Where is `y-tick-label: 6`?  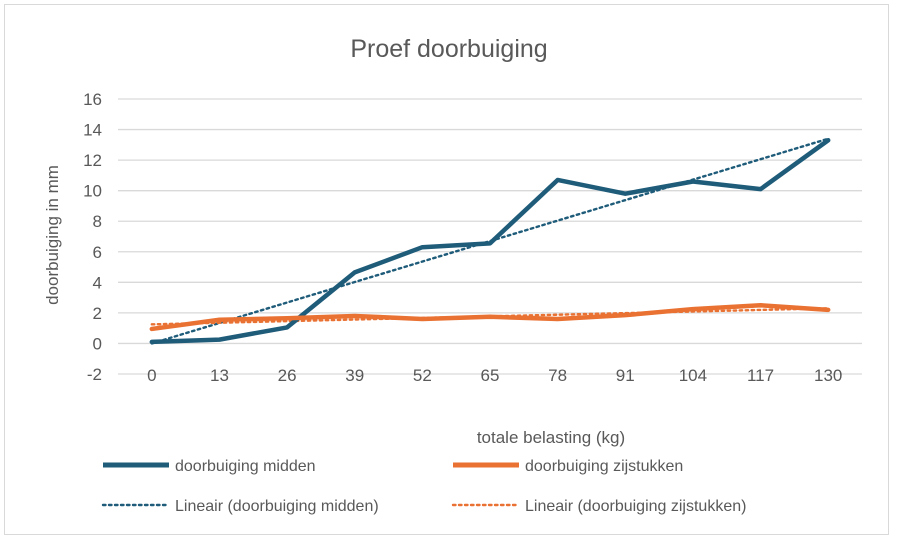 y-tick-label: 6 is located at coordinates (97, 252).